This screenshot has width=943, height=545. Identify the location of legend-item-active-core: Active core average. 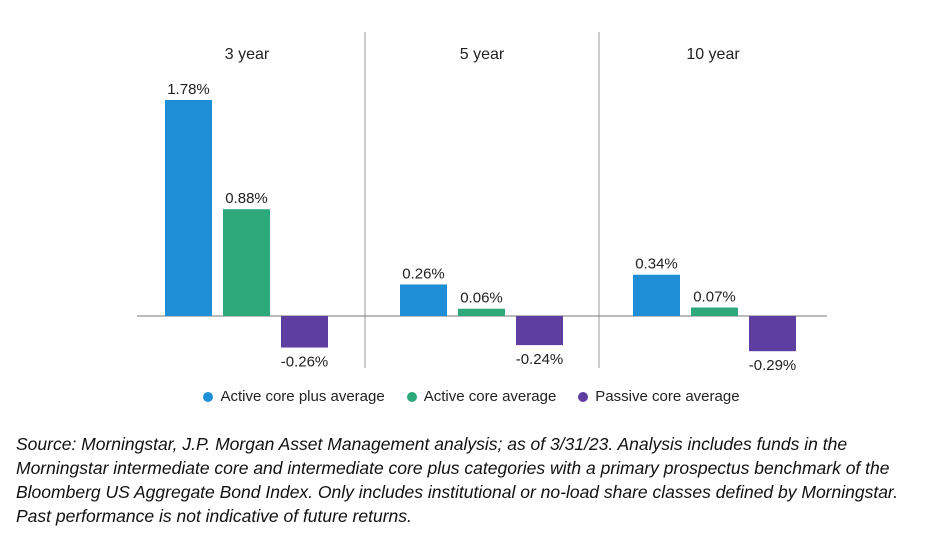
(481, 396).